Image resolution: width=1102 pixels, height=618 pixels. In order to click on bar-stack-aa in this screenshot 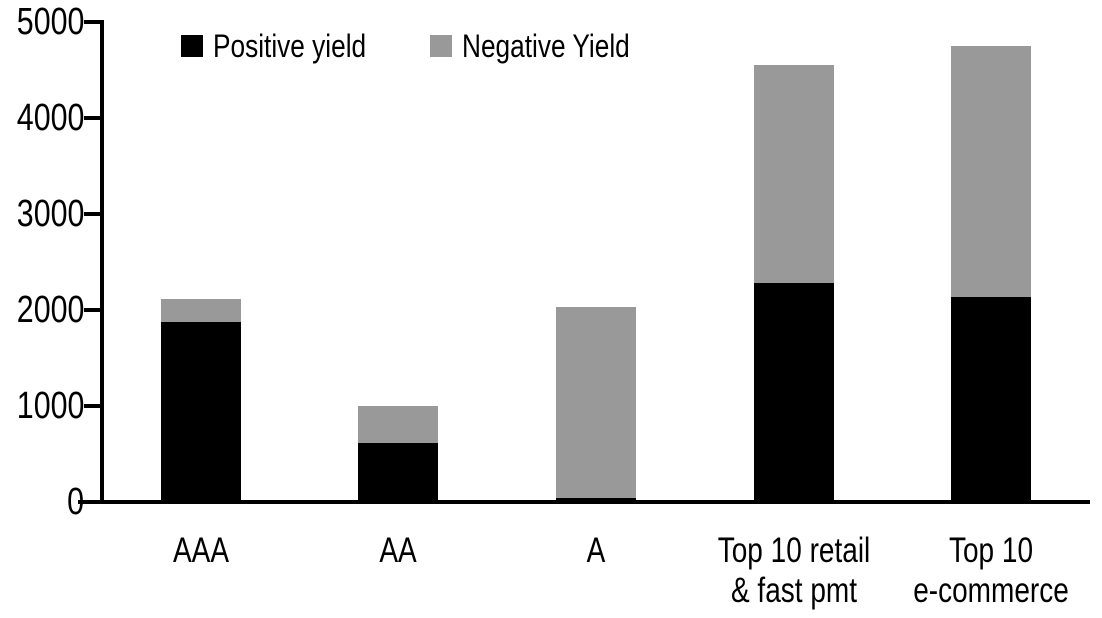, I will do `click(398, 454)`.